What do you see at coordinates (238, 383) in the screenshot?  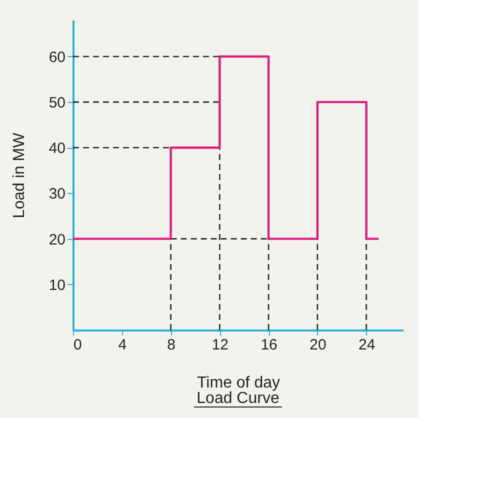 I see `x-axis-title: Time of day` at bounding box center [238, 383].